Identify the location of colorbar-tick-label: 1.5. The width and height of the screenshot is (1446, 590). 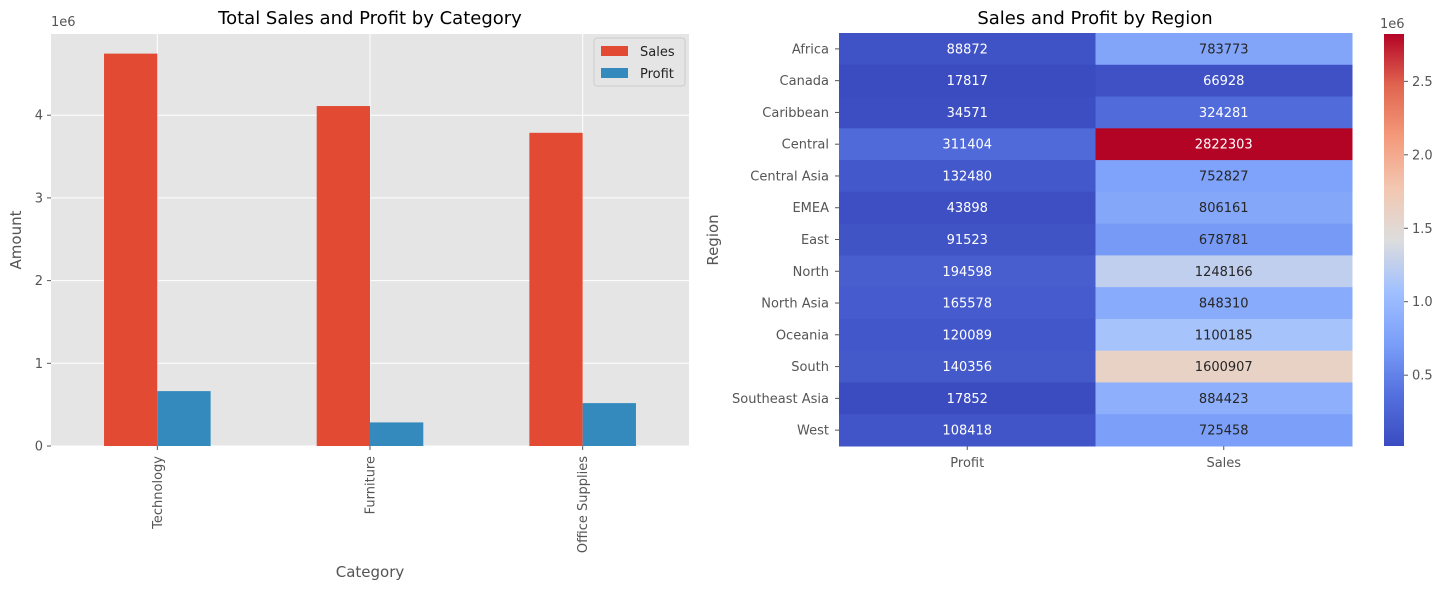
(1422, 229).